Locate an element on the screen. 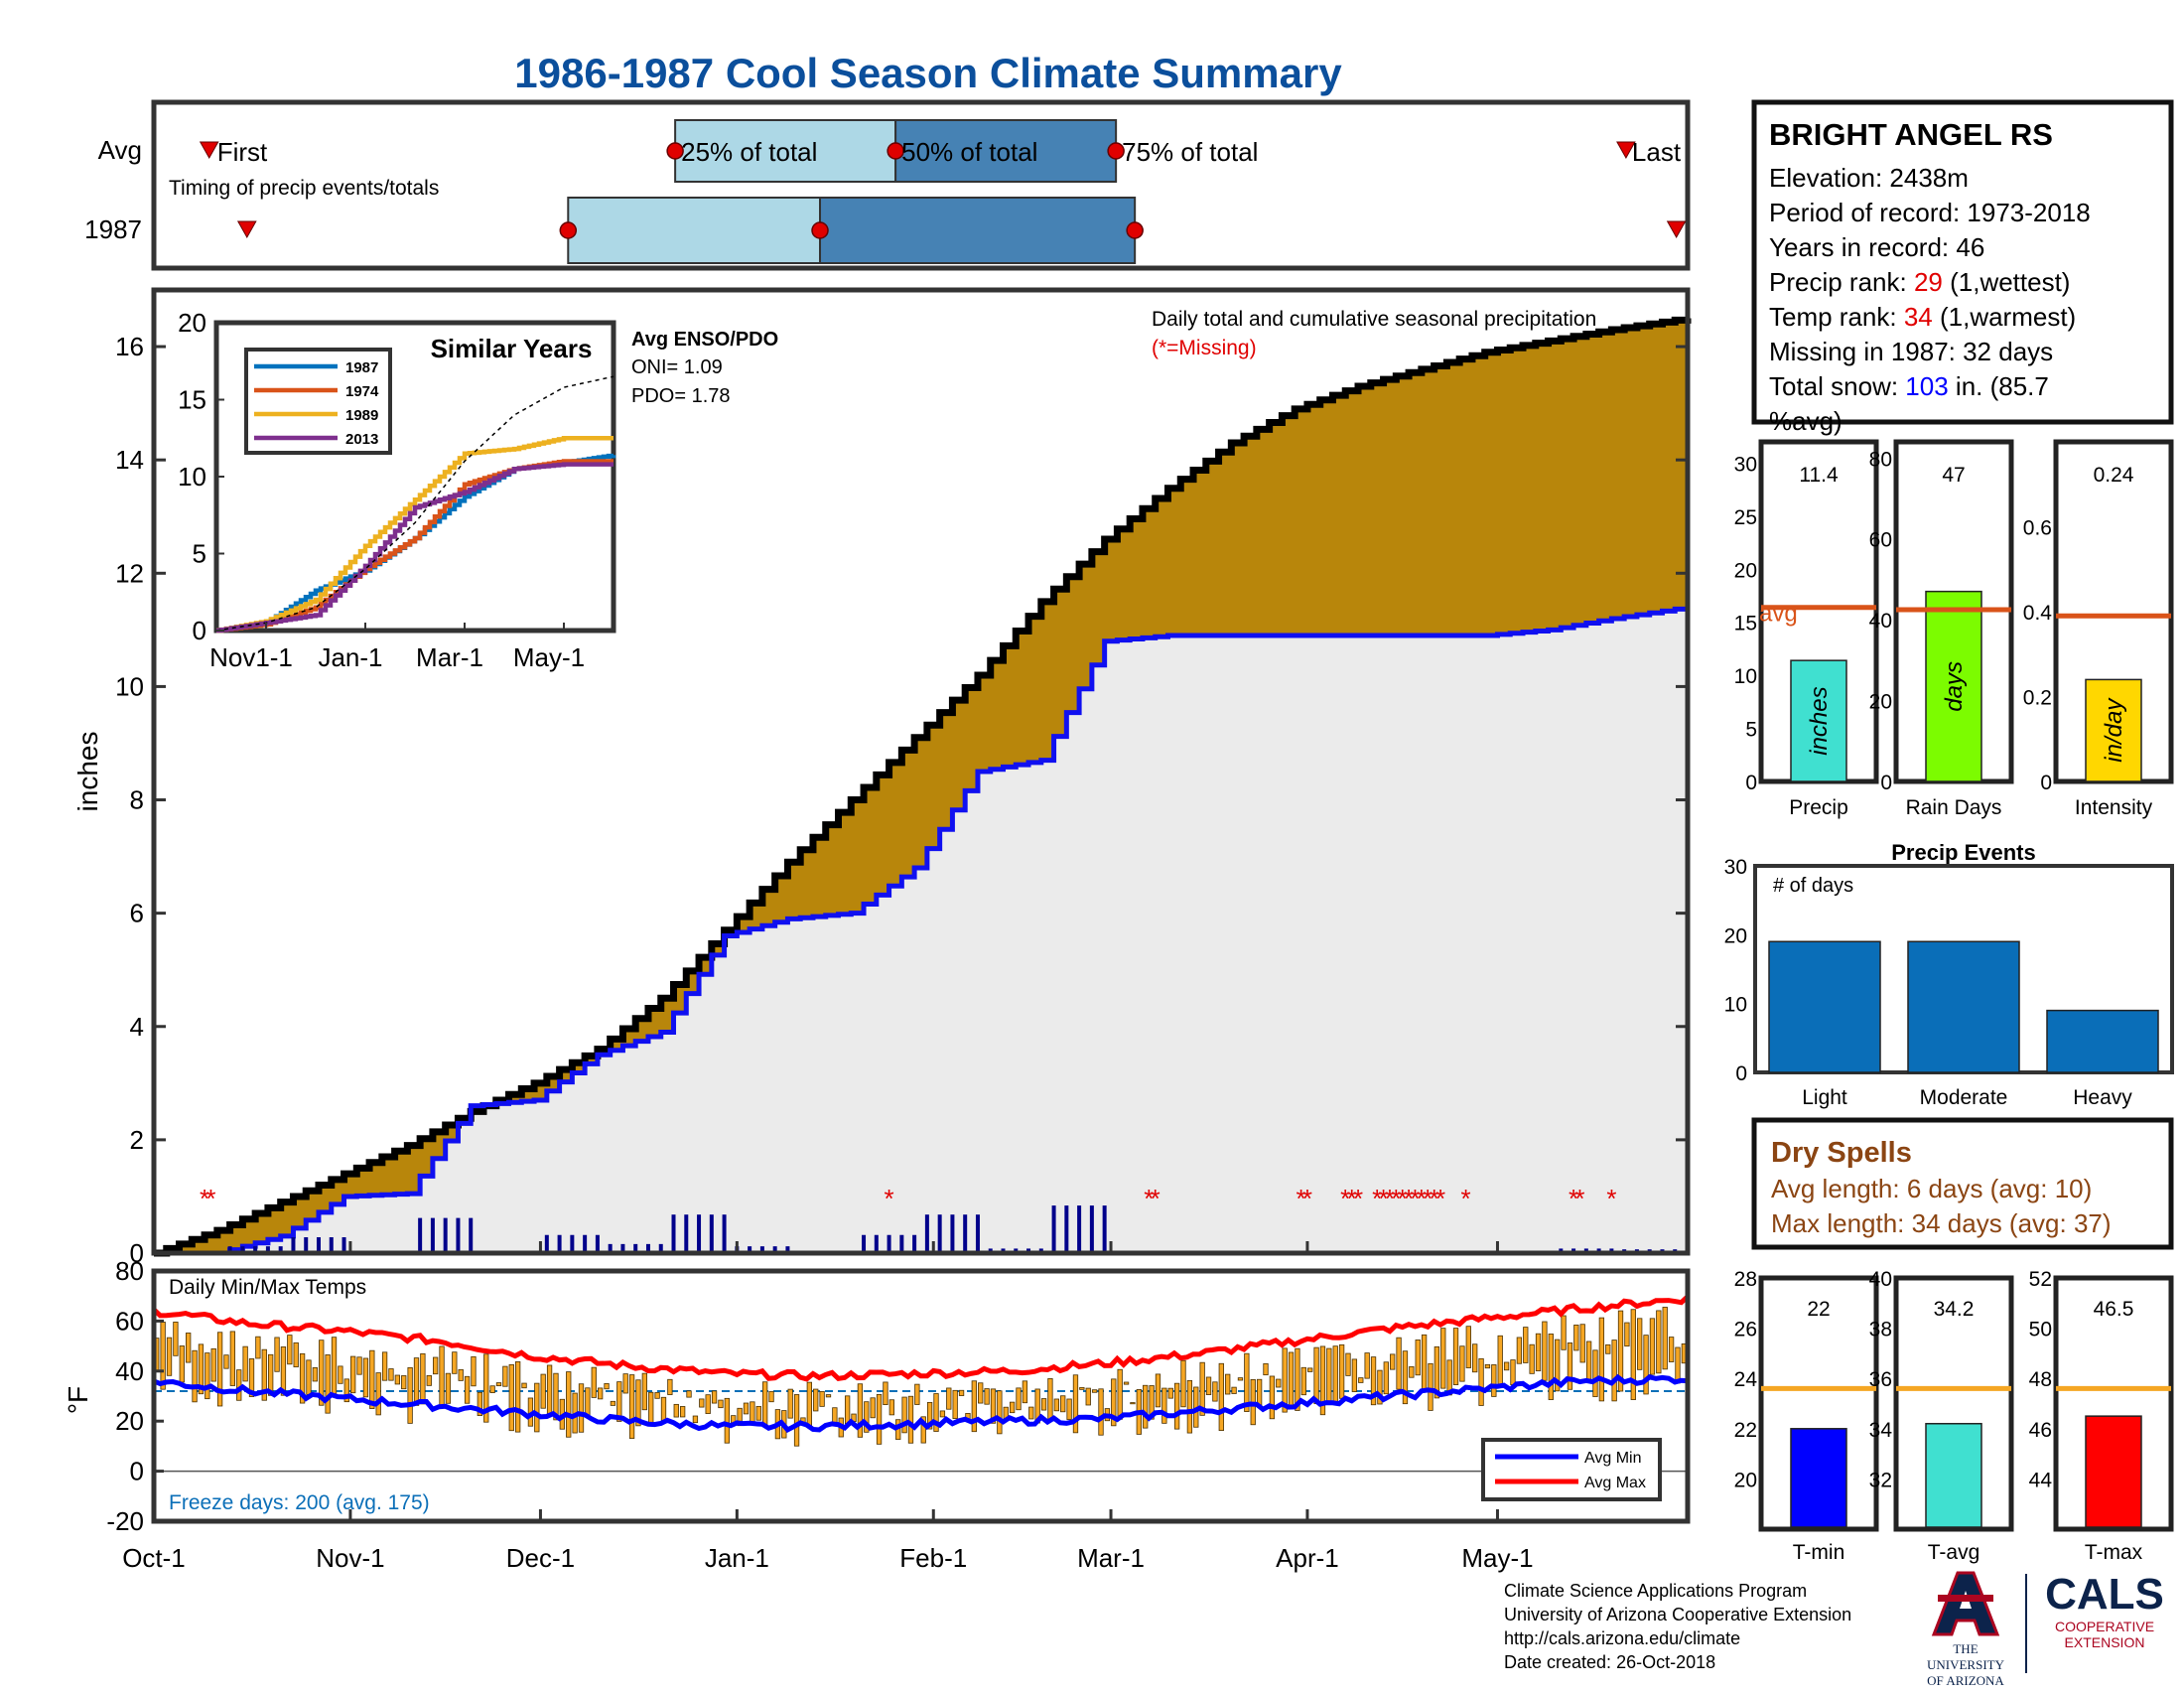  snow-value: 103 is located at coordinates (1926, 386).